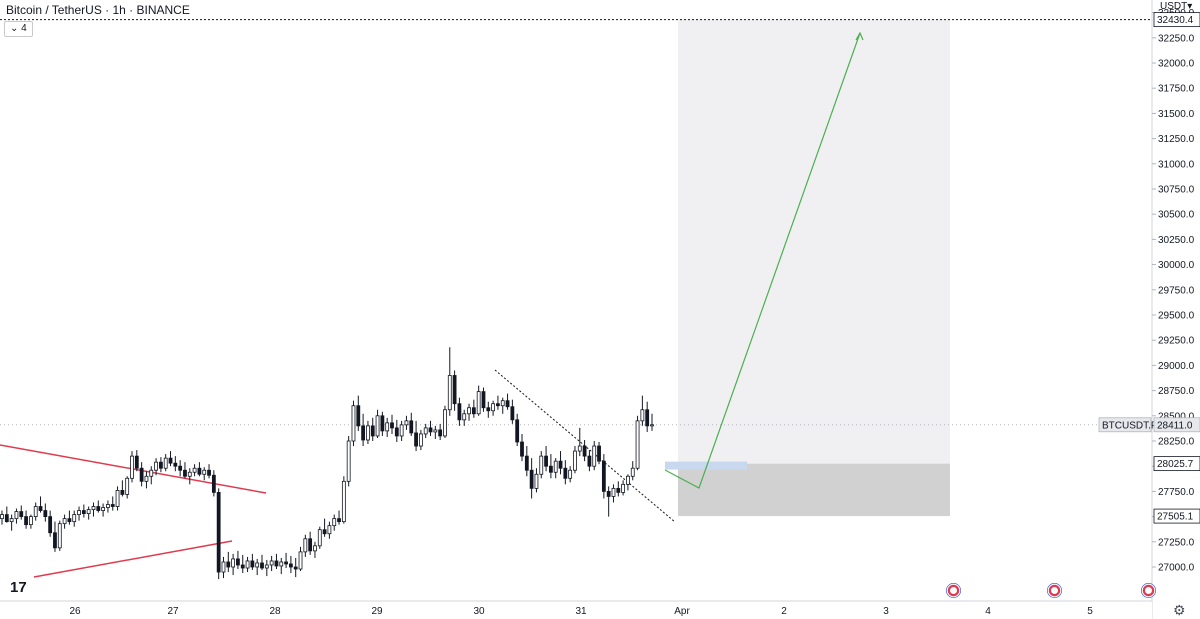  What do you see at coordinates (784, 611) in the screenshot?
I see `x-tick-label: 2` at bounding box center [784, 611].